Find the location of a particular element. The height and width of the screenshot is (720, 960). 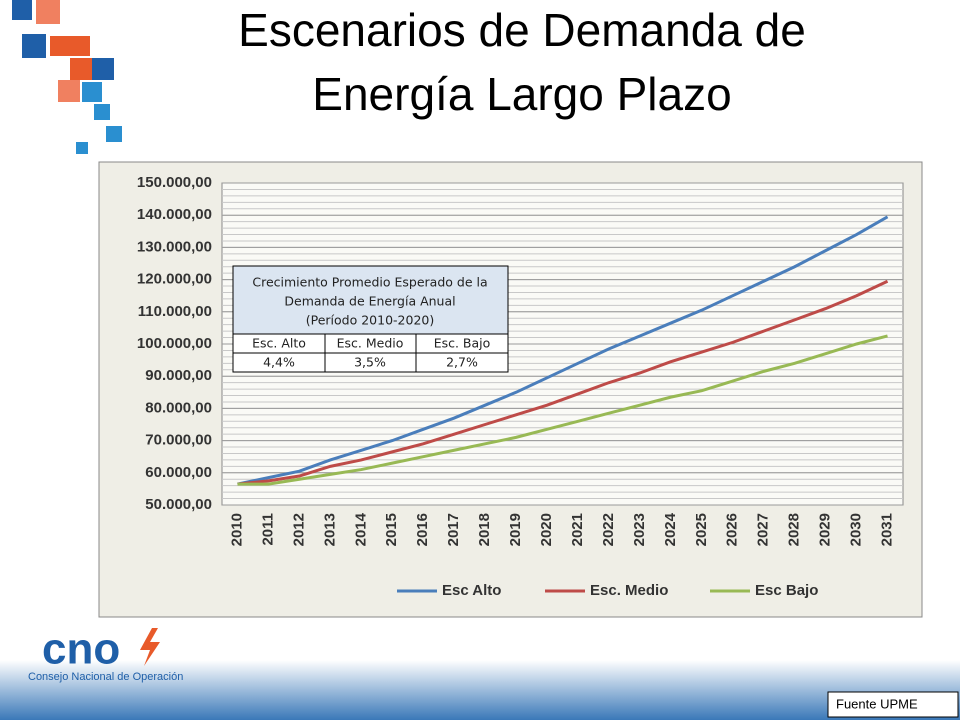

x-tick-label: 2028 is located at coordinates (794, 529).